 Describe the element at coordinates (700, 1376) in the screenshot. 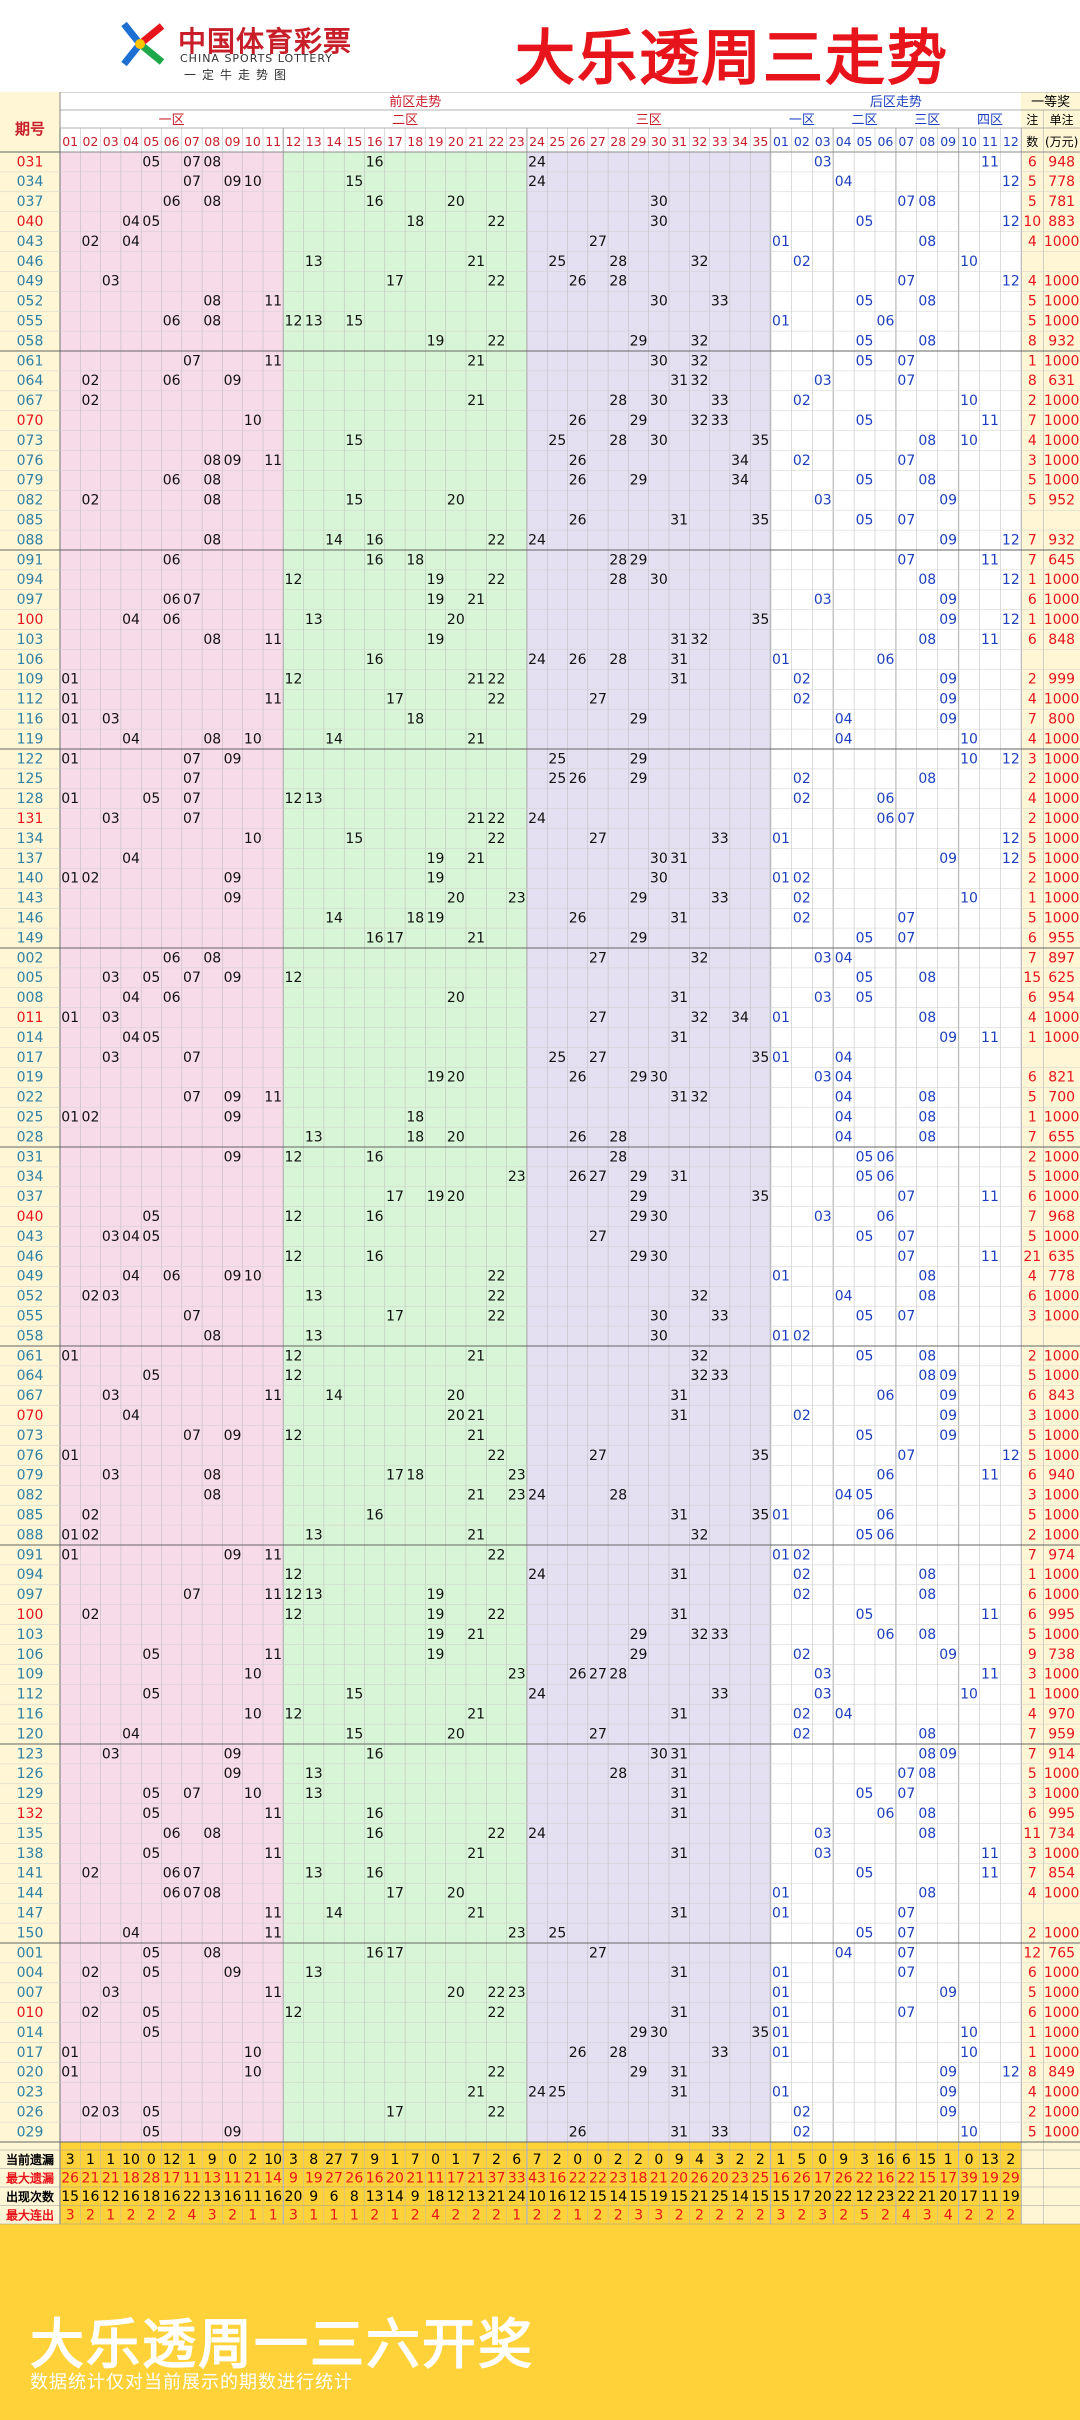

I see `front-ball: 32` at that location.